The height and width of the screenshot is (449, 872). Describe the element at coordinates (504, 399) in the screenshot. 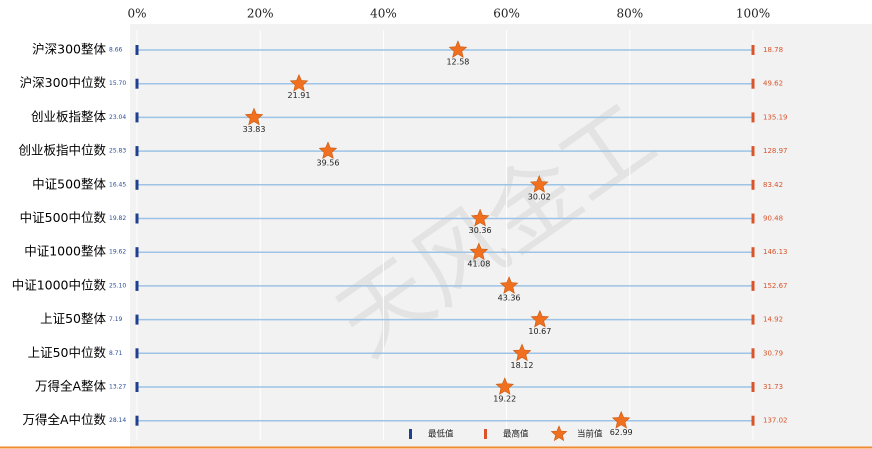

I see `current-label: 19.22` at that location.